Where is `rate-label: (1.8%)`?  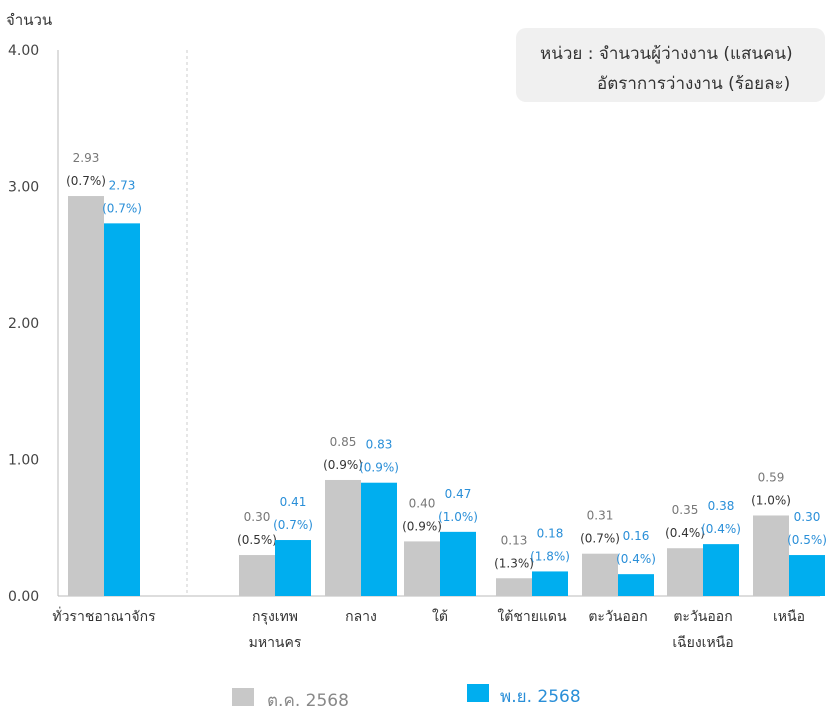 rate-label: (1.8%) is located at coordinates (550, 556).